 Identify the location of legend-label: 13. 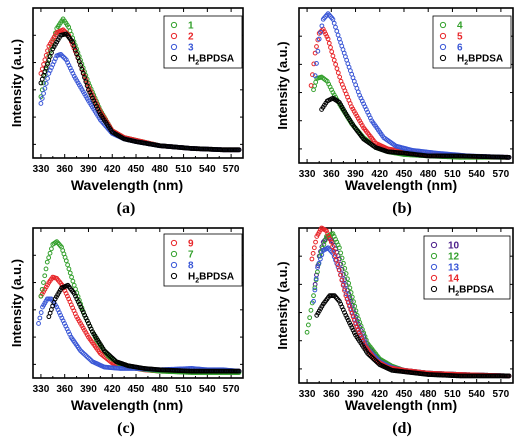
(454, 268).